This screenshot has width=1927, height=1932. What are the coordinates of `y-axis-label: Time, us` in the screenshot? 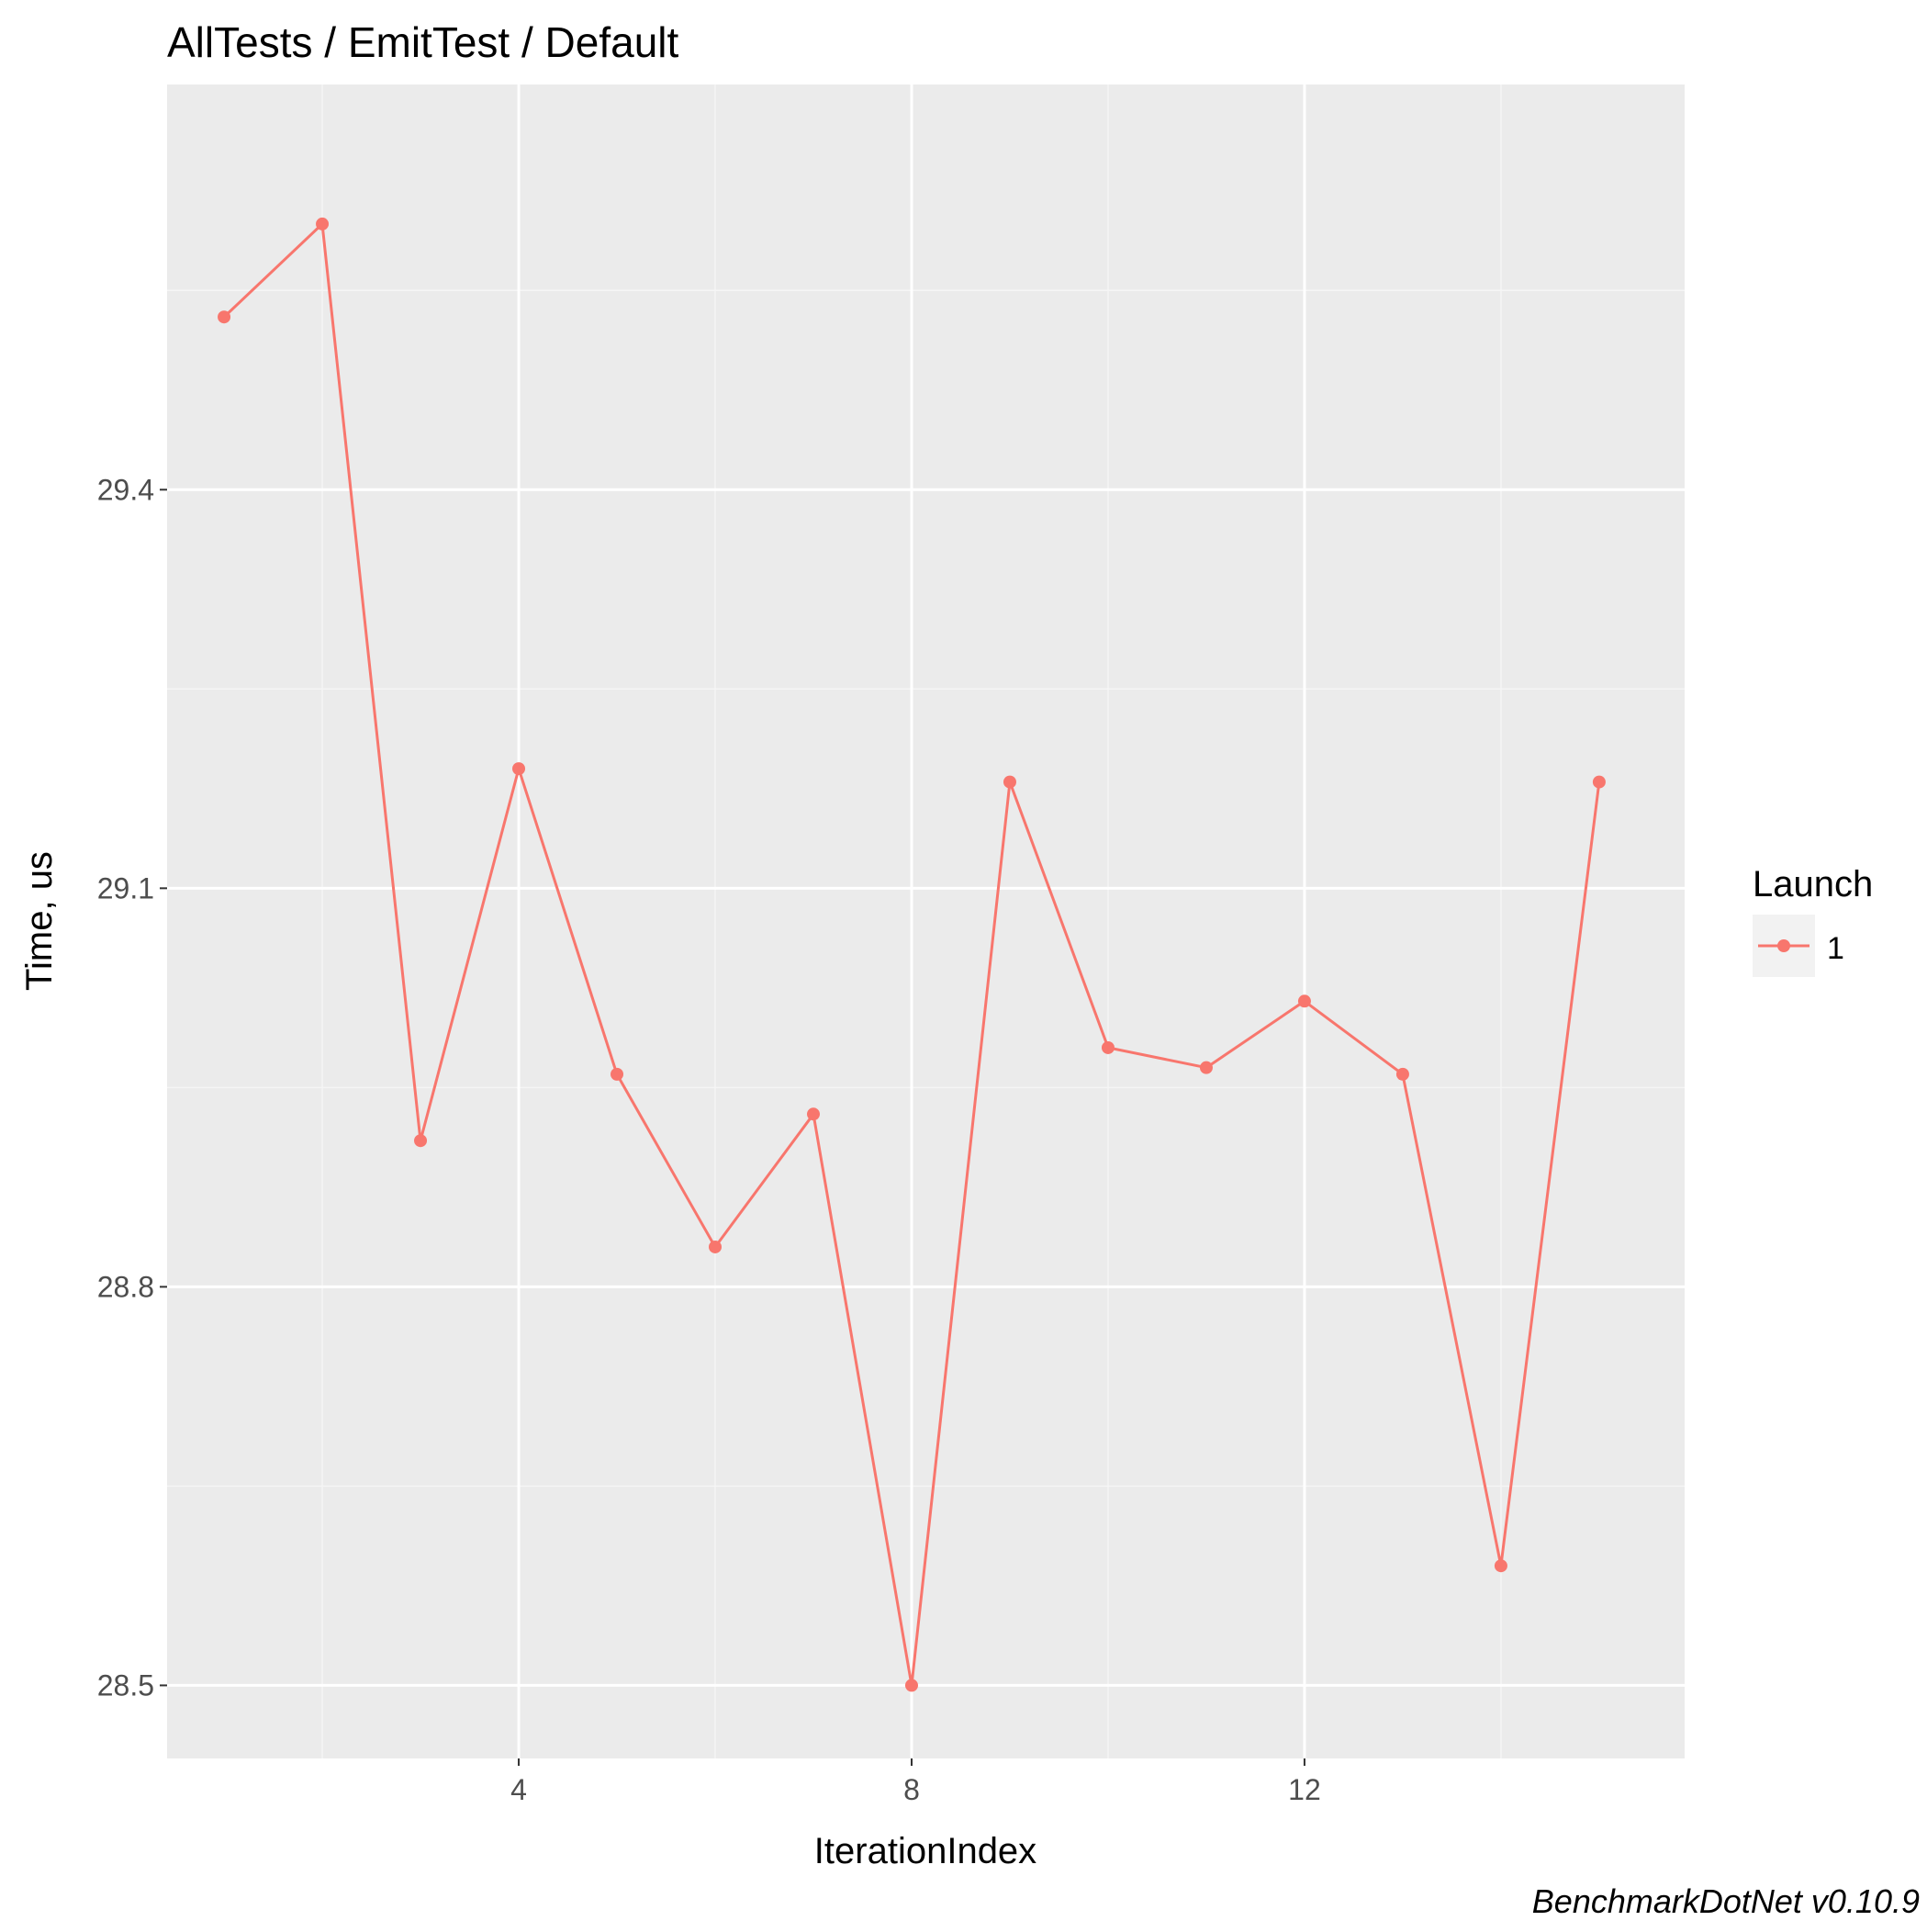 It's located at (39, 921).